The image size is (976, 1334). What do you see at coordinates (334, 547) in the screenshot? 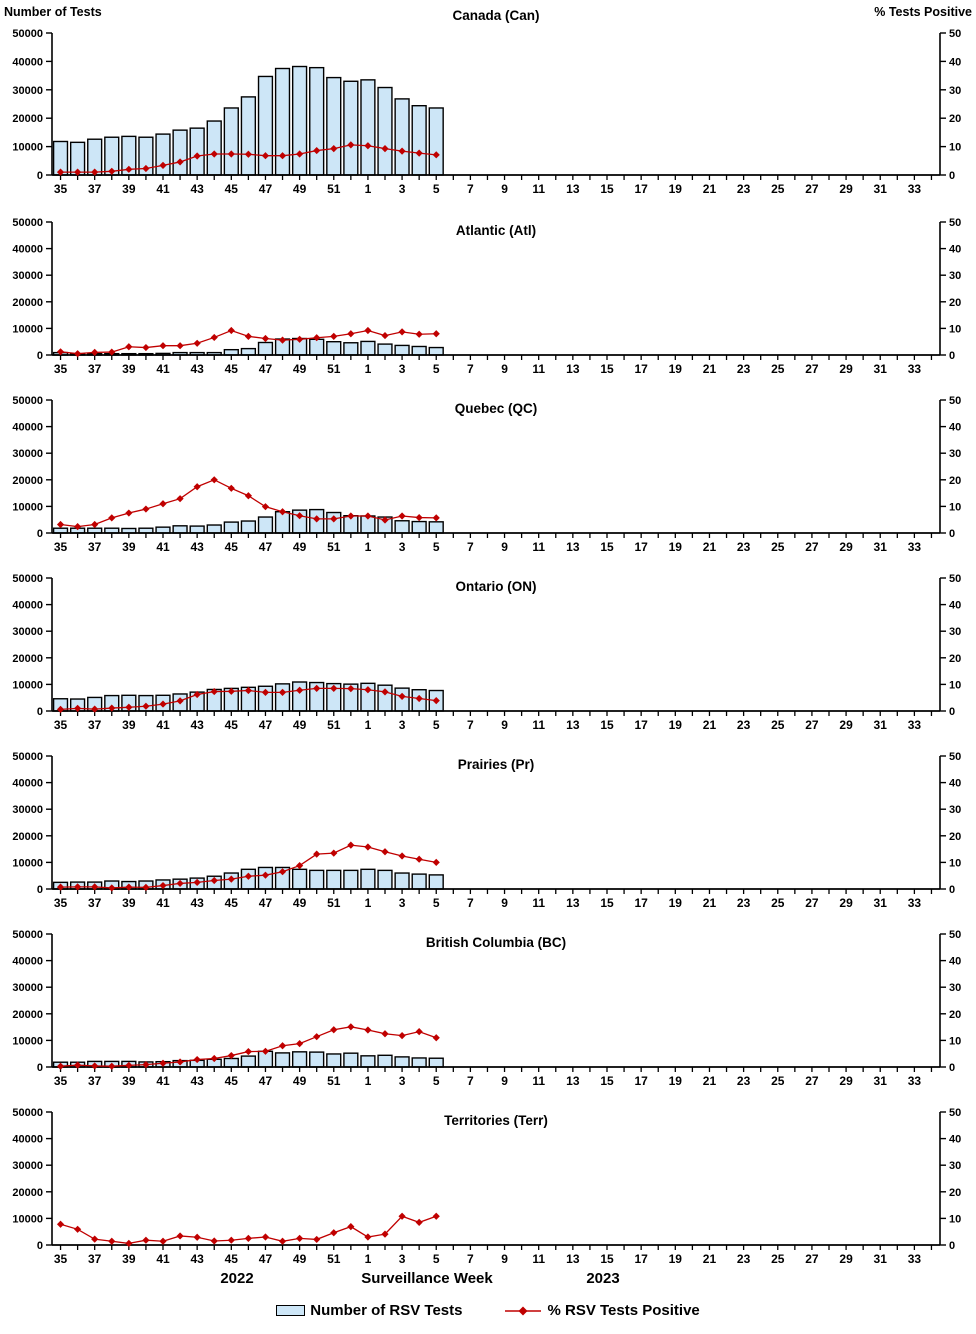
I see `x-tick-label: 51` at bounding box center [334, 547].